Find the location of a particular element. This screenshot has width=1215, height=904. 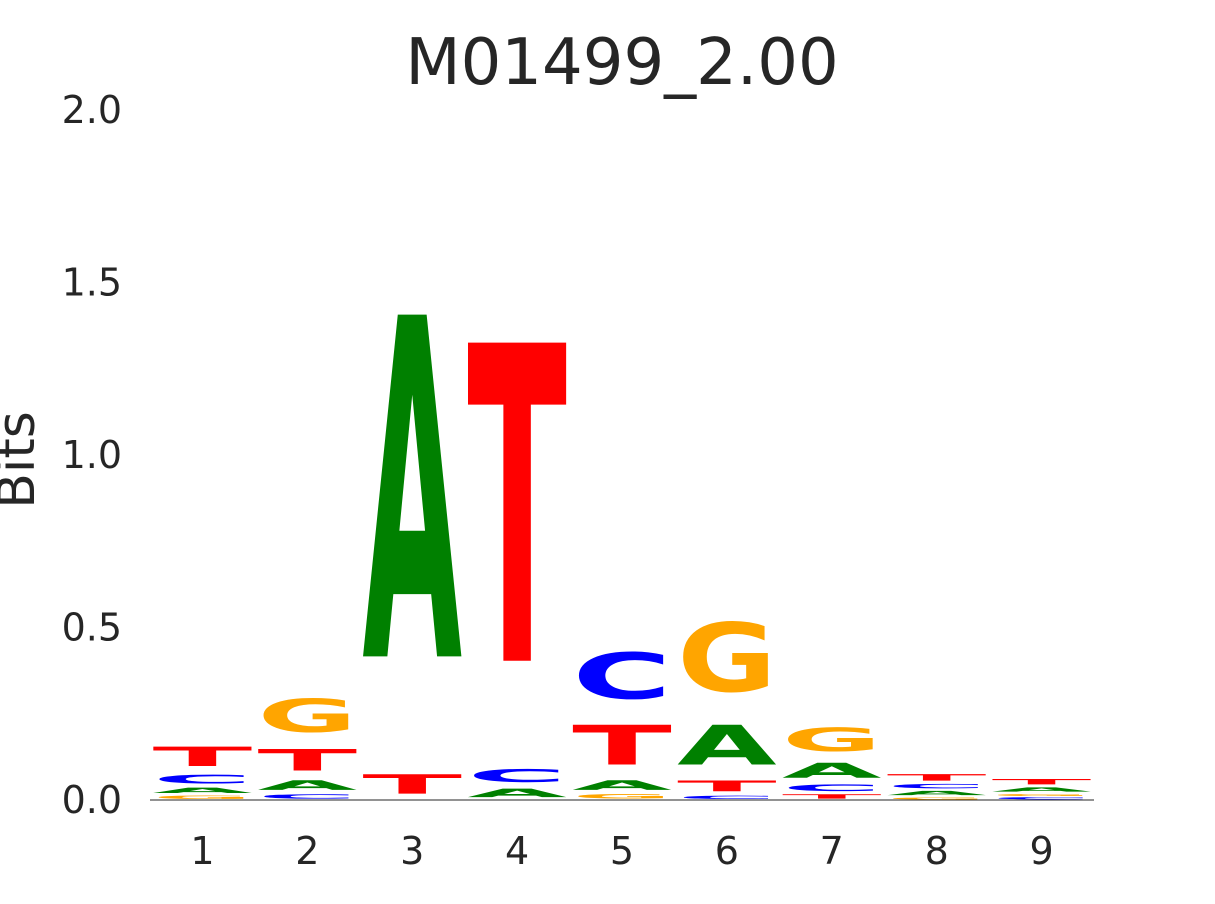

x-tick-label: 9 is located at coordinates (1041, 851).